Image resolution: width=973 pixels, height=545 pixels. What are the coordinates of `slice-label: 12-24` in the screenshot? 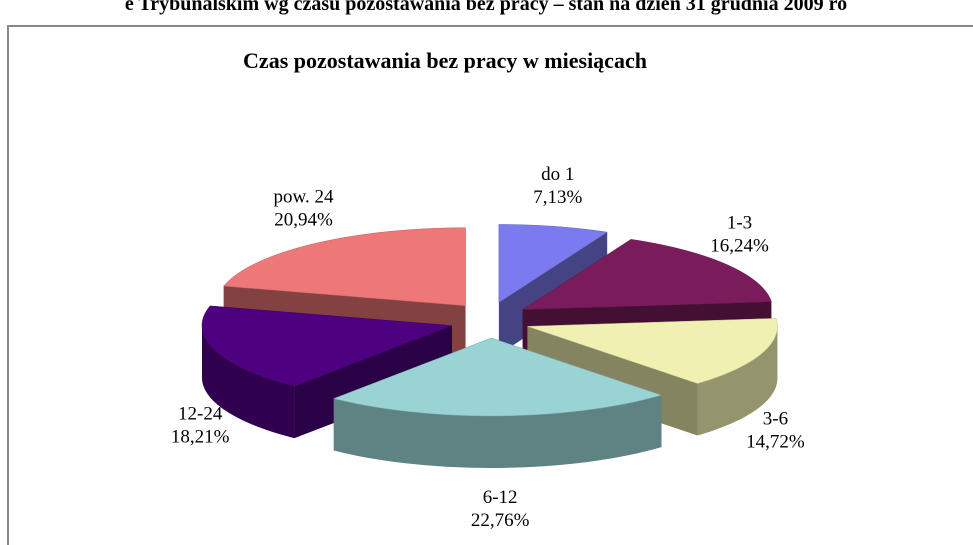 It's located at (200, 414).